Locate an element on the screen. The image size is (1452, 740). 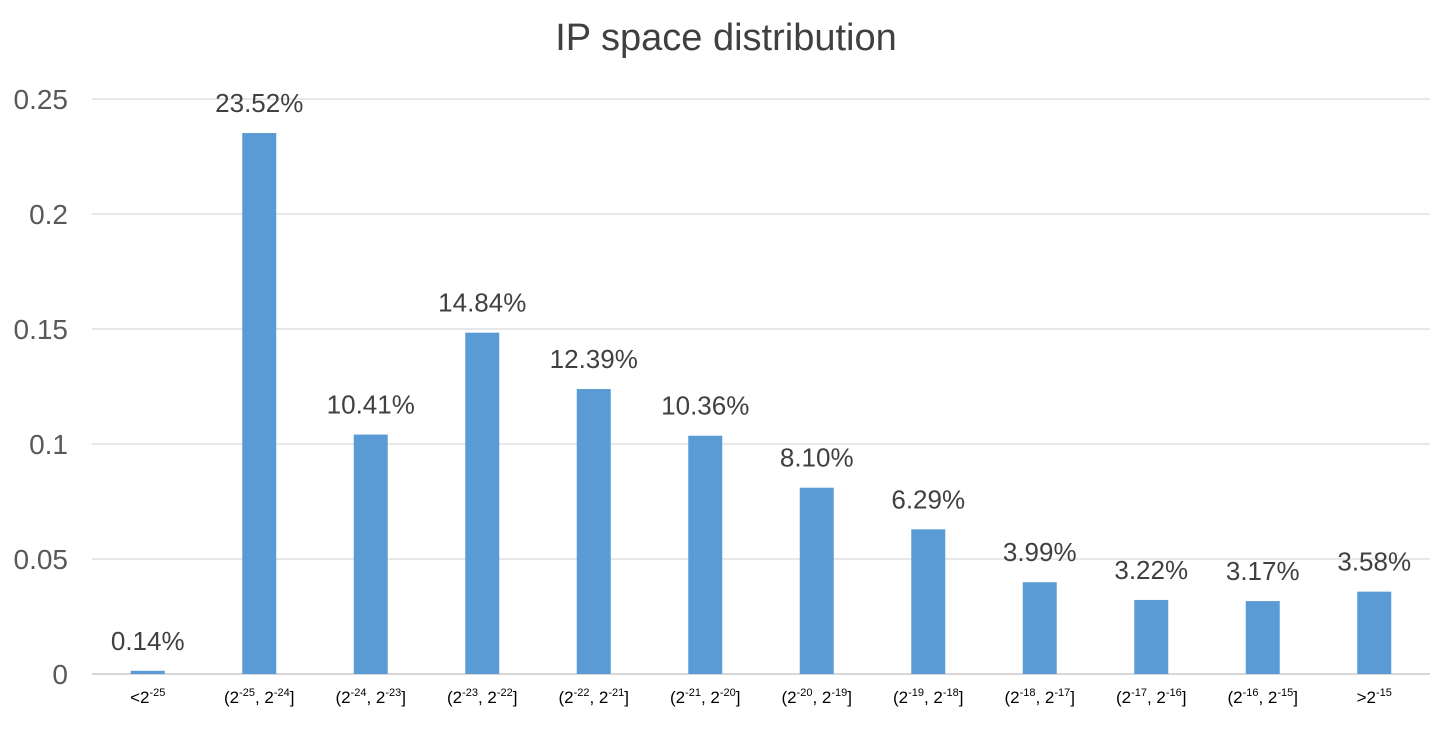
data-label: 10.36% is located at coordinates (705, 406).